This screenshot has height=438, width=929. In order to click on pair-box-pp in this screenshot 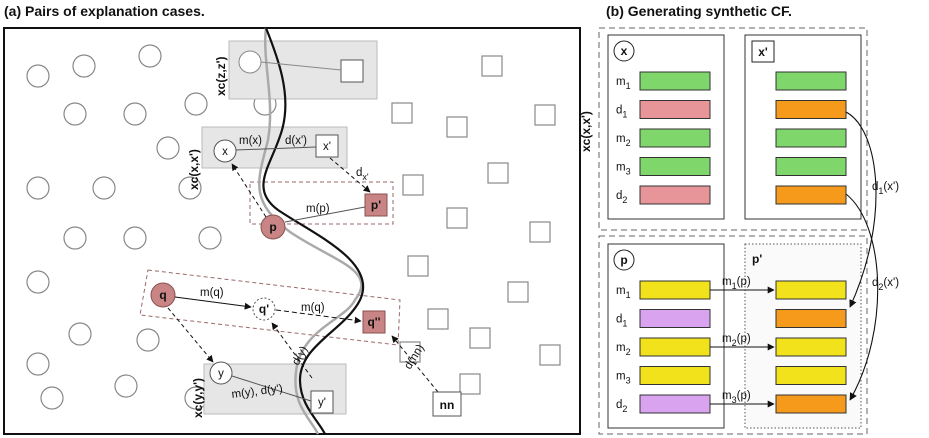, I will do `click(321, 203)`.